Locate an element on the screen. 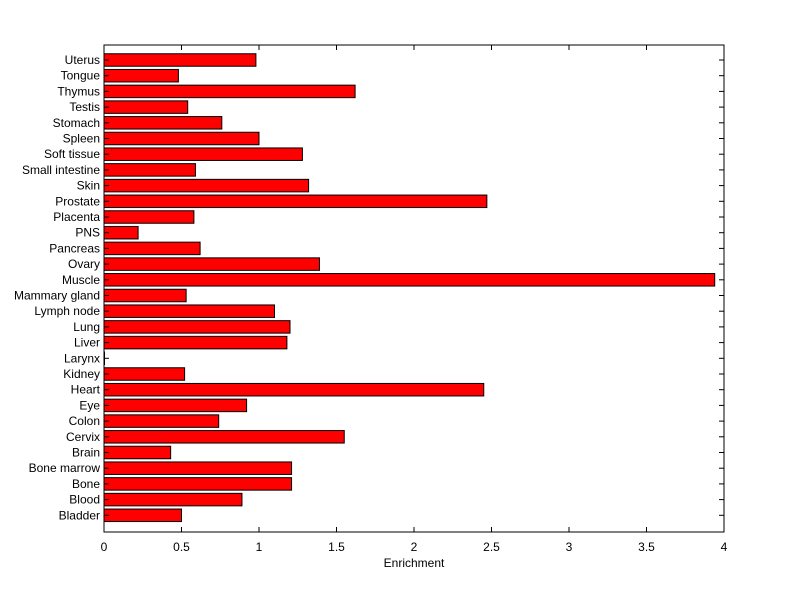 The width and height of the screenshot is (800, 599). x-tick-label: 2 is located at coordinates (414, 547).